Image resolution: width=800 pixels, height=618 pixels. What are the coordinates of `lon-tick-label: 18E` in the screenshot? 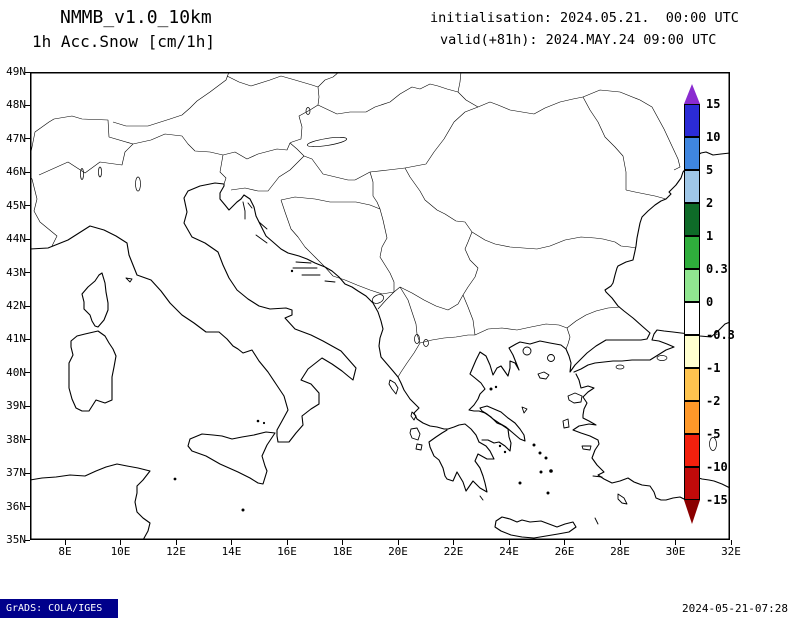 It's located at (342, 551).